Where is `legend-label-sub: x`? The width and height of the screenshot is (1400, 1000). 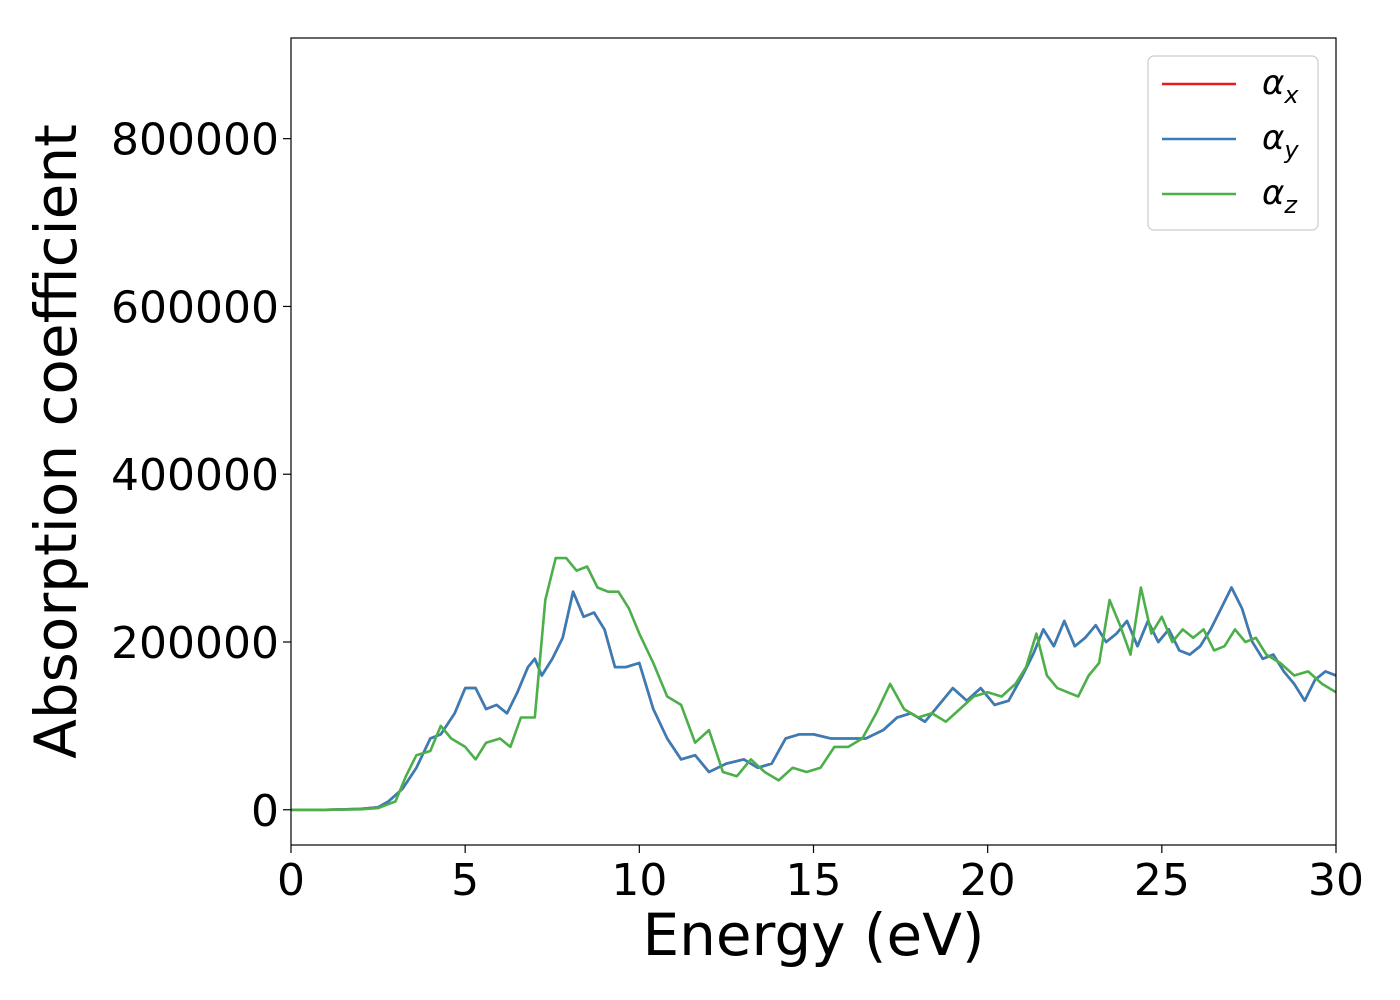
legend-label-sub: x is located at coordinates (1291, 95).